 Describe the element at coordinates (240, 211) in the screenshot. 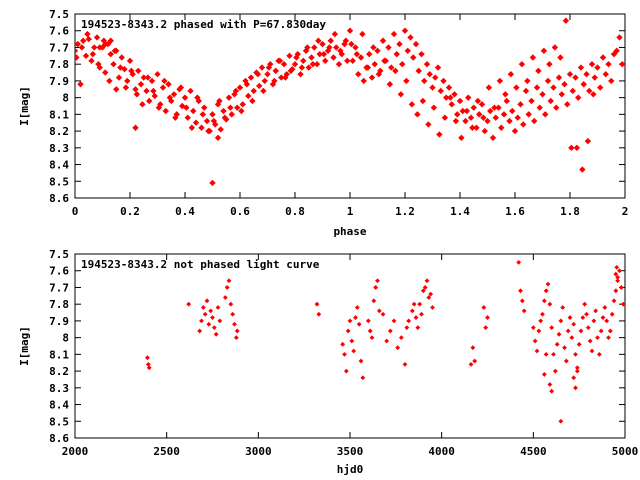

I see `x-tick-label: 0.6` at that location.